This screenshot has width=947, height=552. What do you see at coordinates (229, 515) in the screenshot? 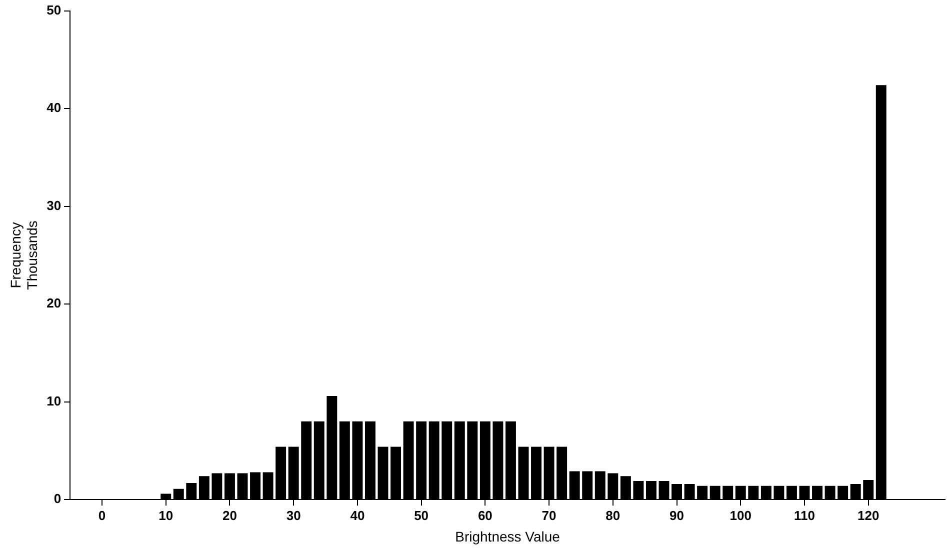
I see `x-tick-label: 20` at bounding box center [229, 515].